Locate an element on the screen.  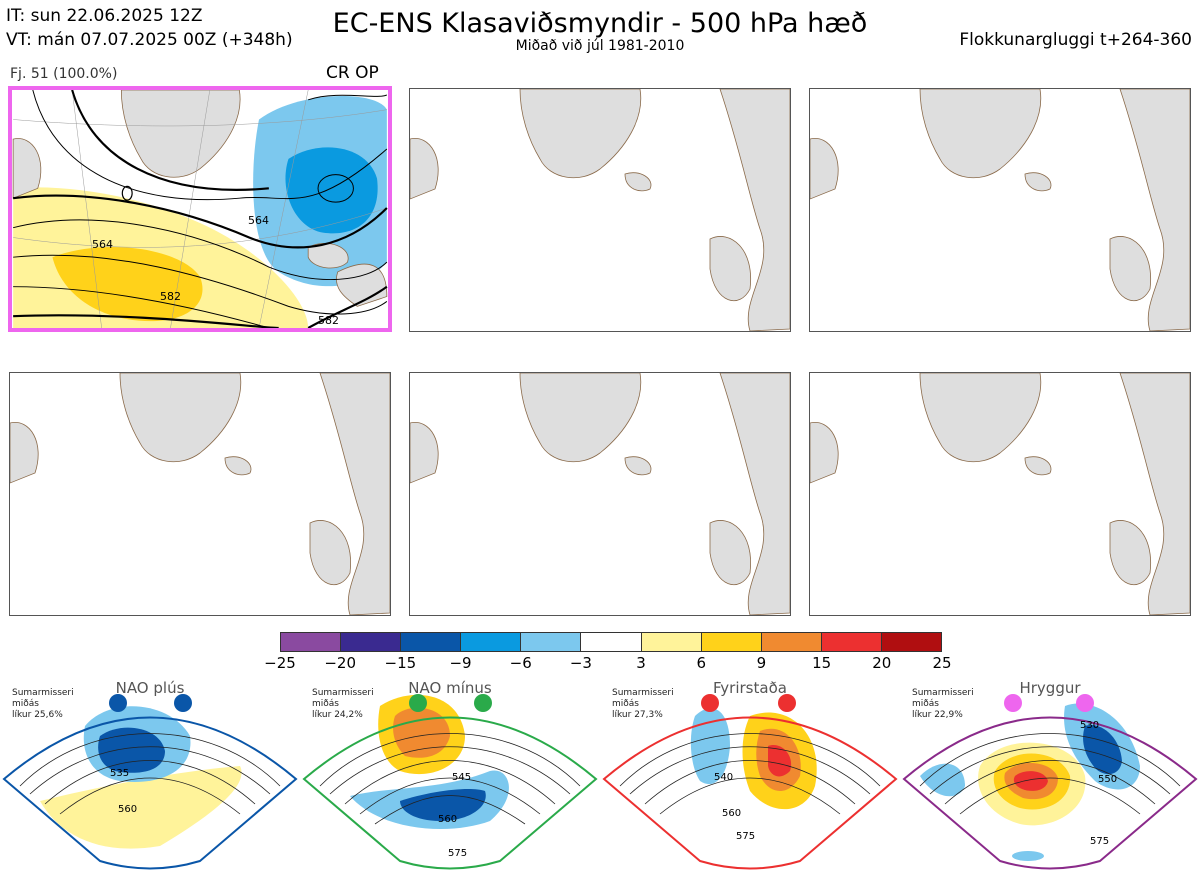
colorbar-tick-label: −20 is located at coordinates (340, 663).